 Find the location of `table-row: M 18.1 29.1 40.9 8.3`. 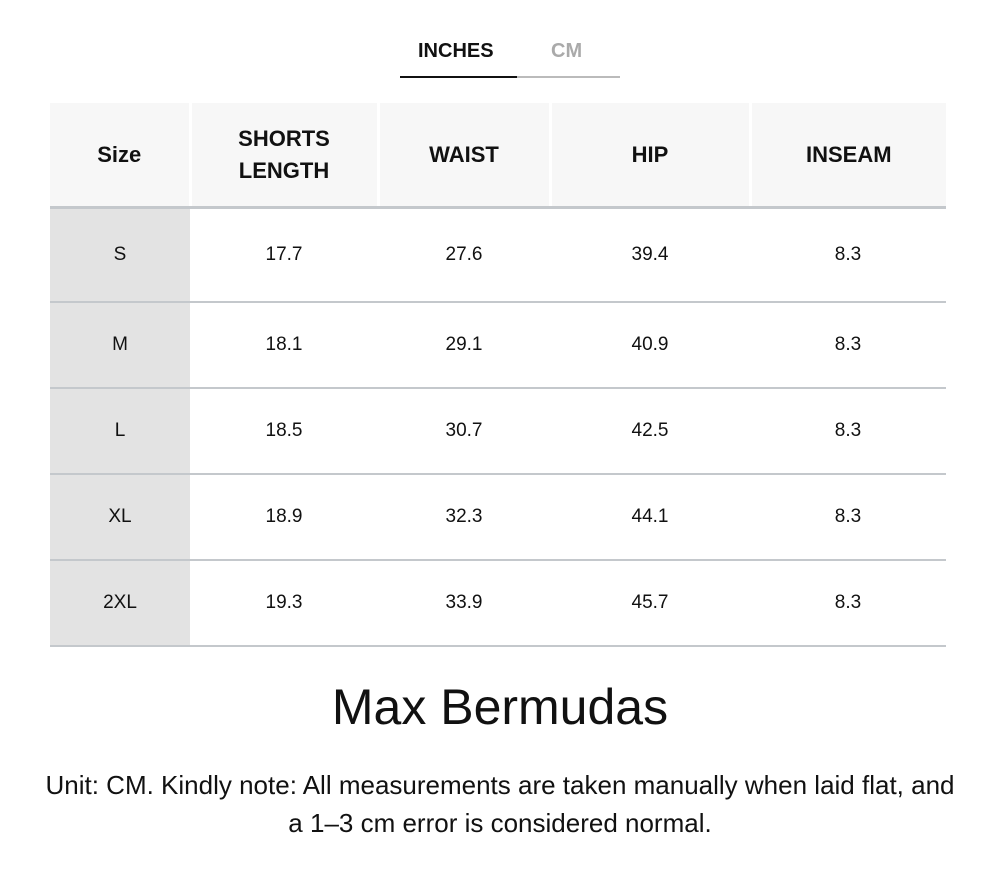

table-row: M 18.1 29.1 40.9 8.3 is located at coordinates (498, 345).